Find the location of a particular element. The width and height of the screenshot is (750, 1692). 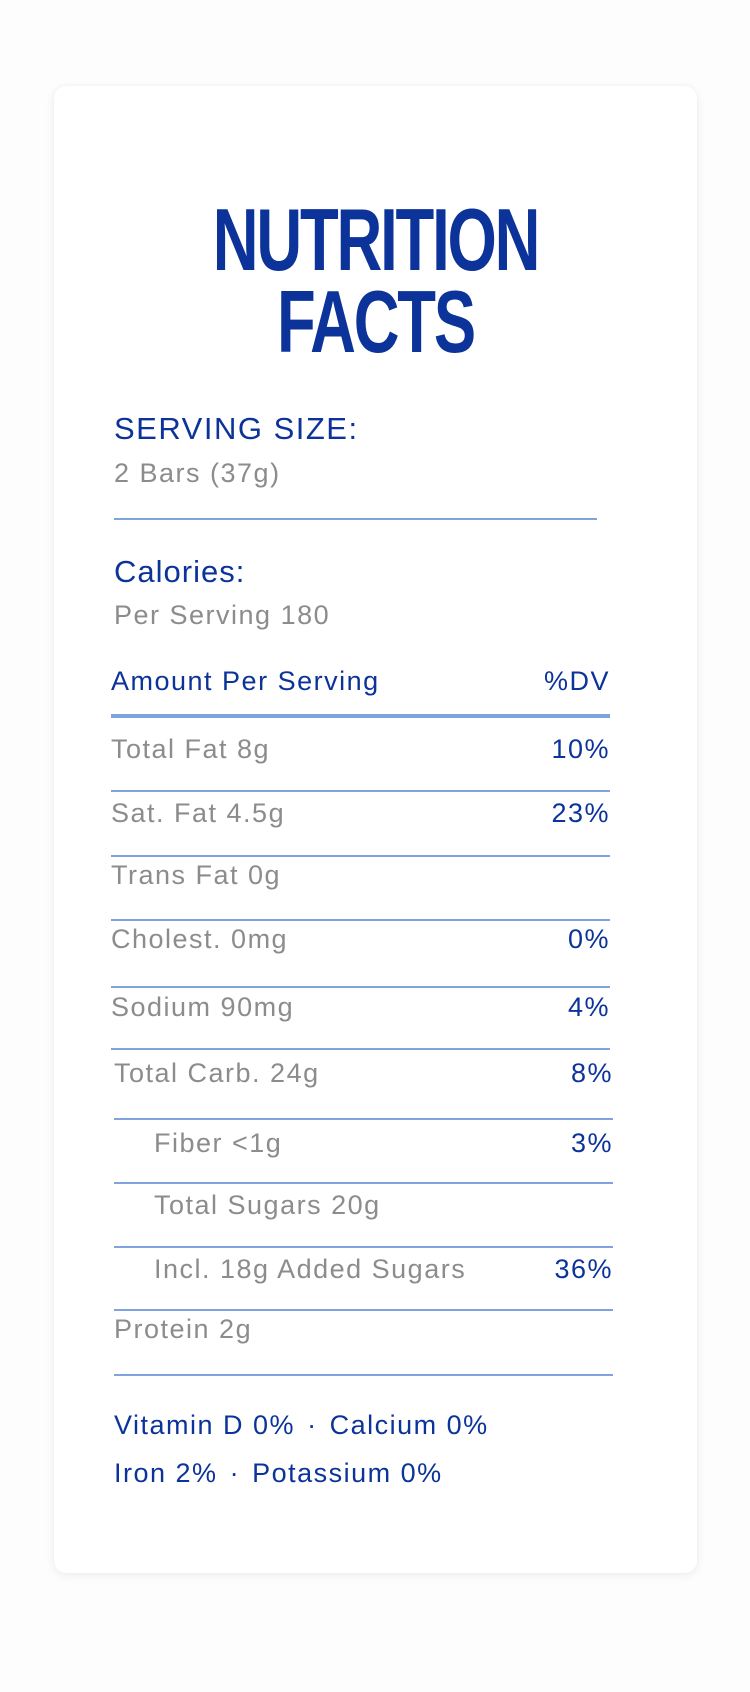

vitamins-line-2: Iron 2% · Potassium 0% is located at coordinates (278, 1473).